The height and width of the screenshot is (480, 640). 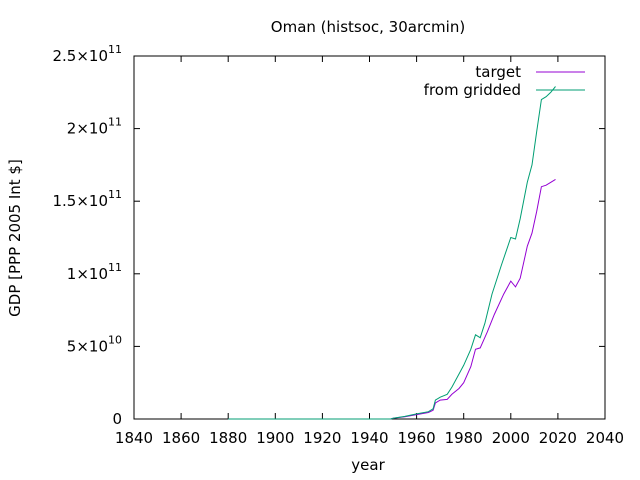 What do you see at coordinates (80, 201) in the screenshot?
I see `y-tick-mantissa: 1.5×10` at bounding box center [80, 201].